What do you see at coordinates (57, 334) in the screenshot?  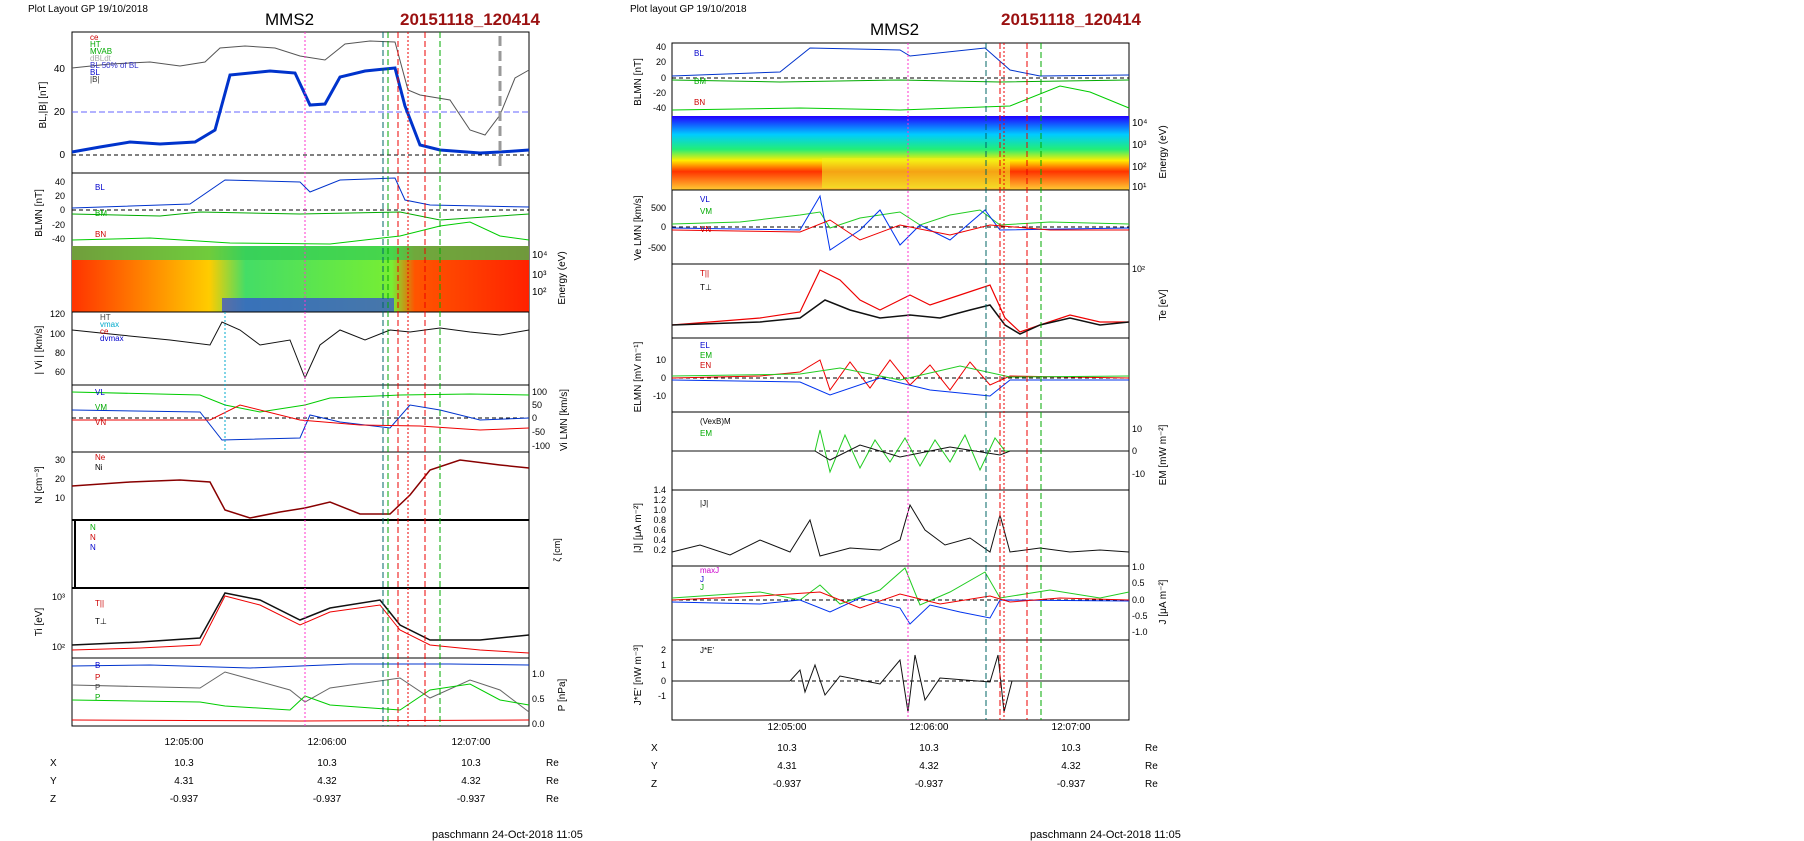 I see `left-p4-tick-100: 100` at bounding box center [57, 334].